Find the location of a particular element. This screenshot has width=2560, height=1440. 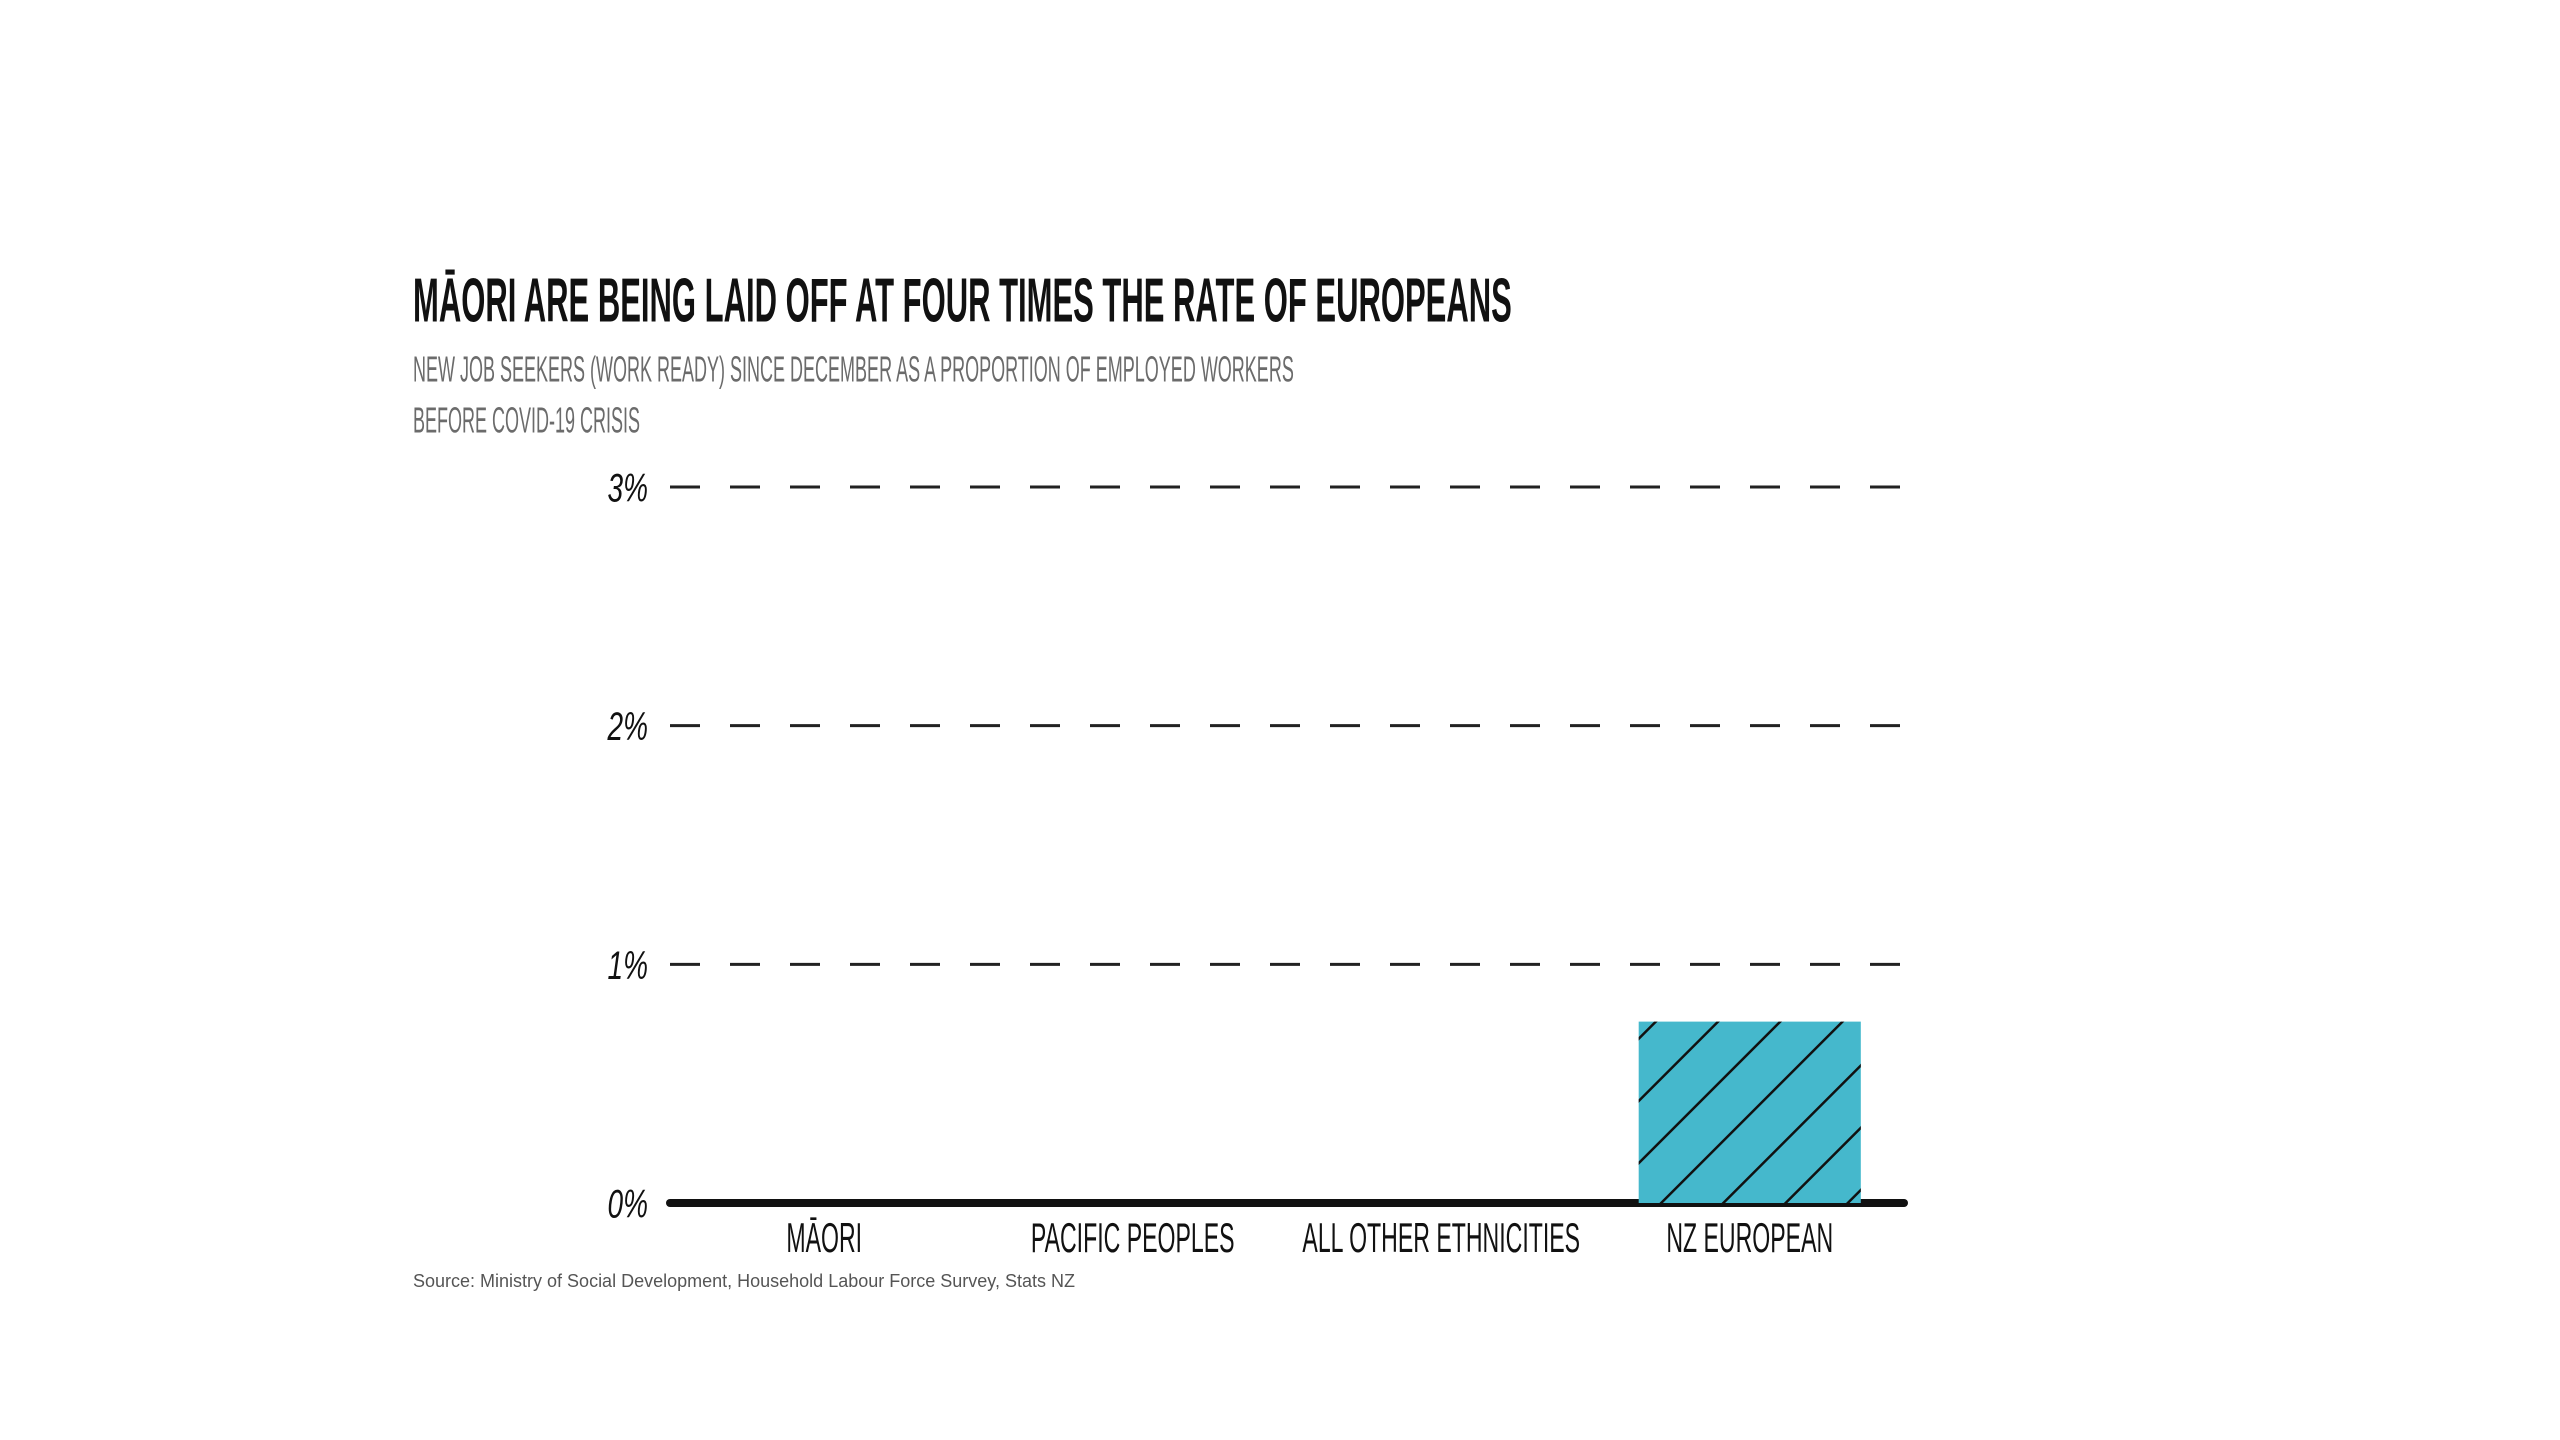

bar-hatch is located at coordinates (1749, 1112).